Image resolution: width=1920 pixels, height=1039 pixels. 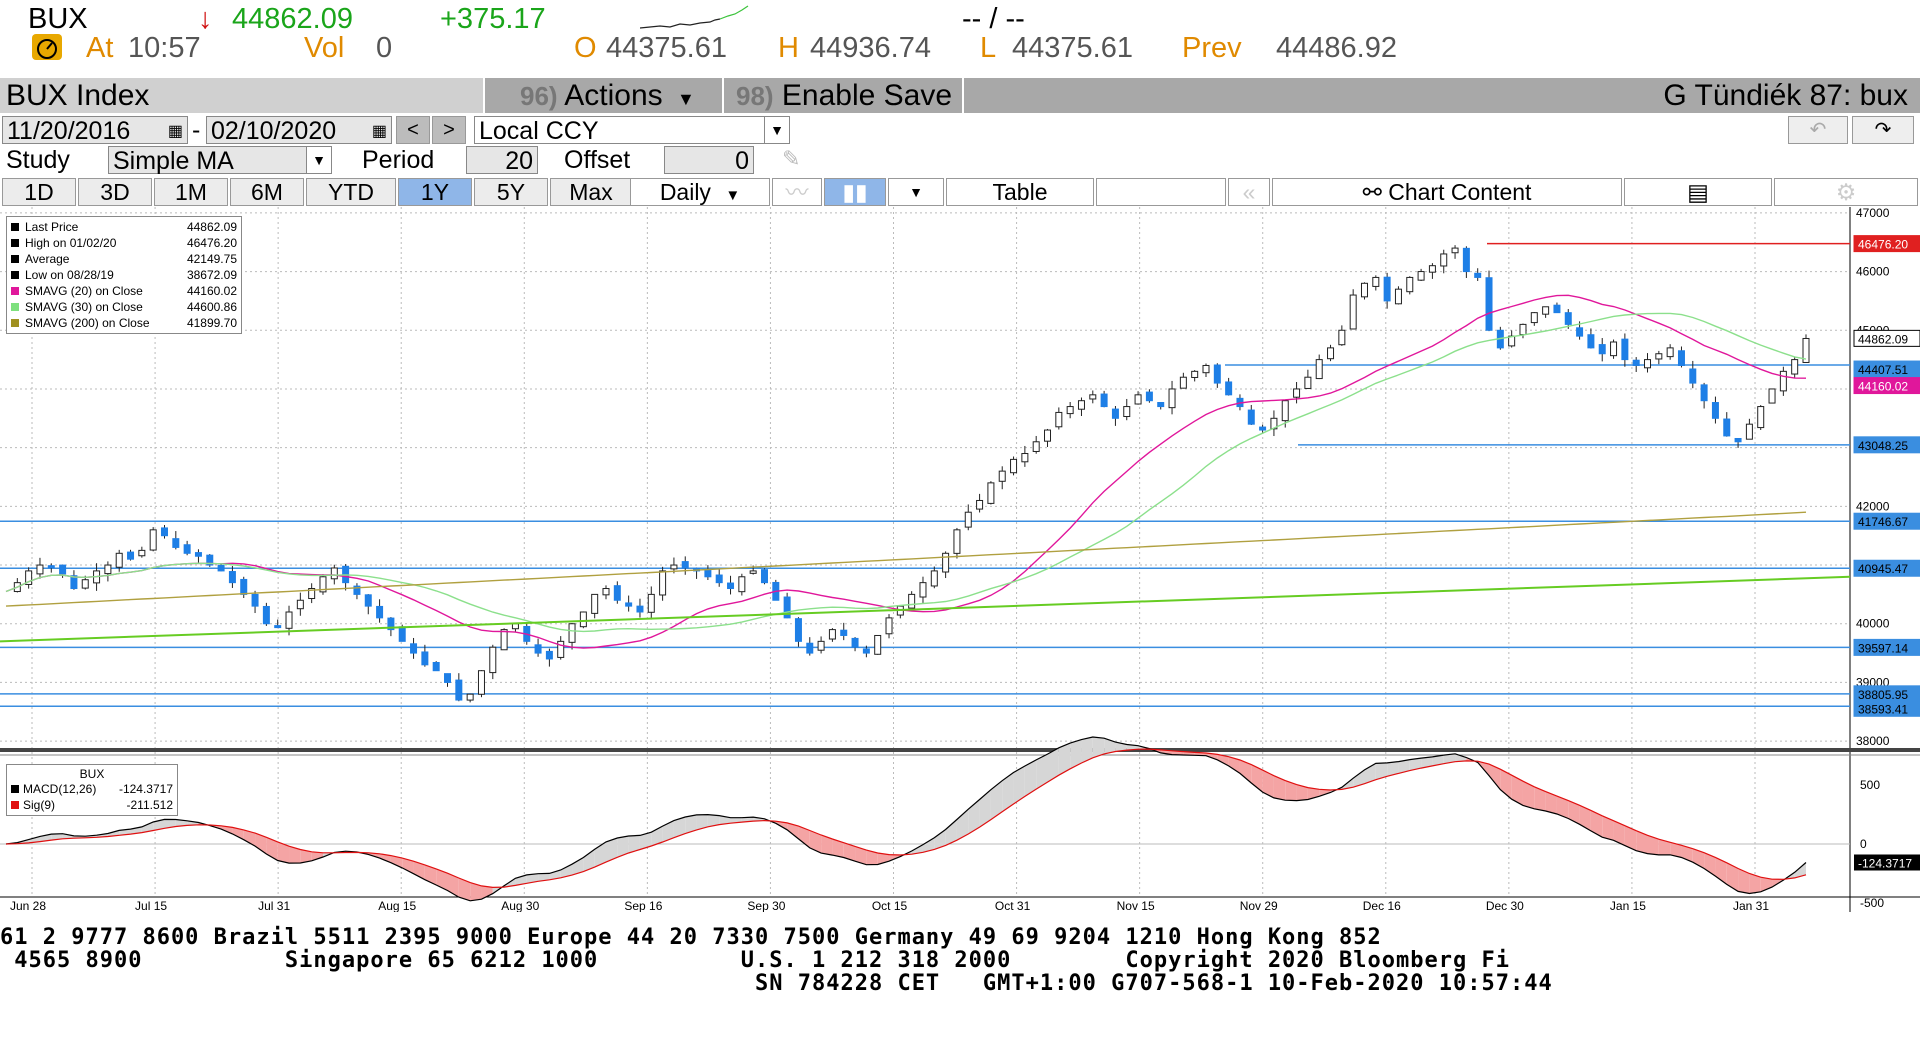 What do you see at coordinates (92, 805) in the screenshot?
I see `macd-legend-row: Sig(9) -211.512` at bounding box center [92, 805].